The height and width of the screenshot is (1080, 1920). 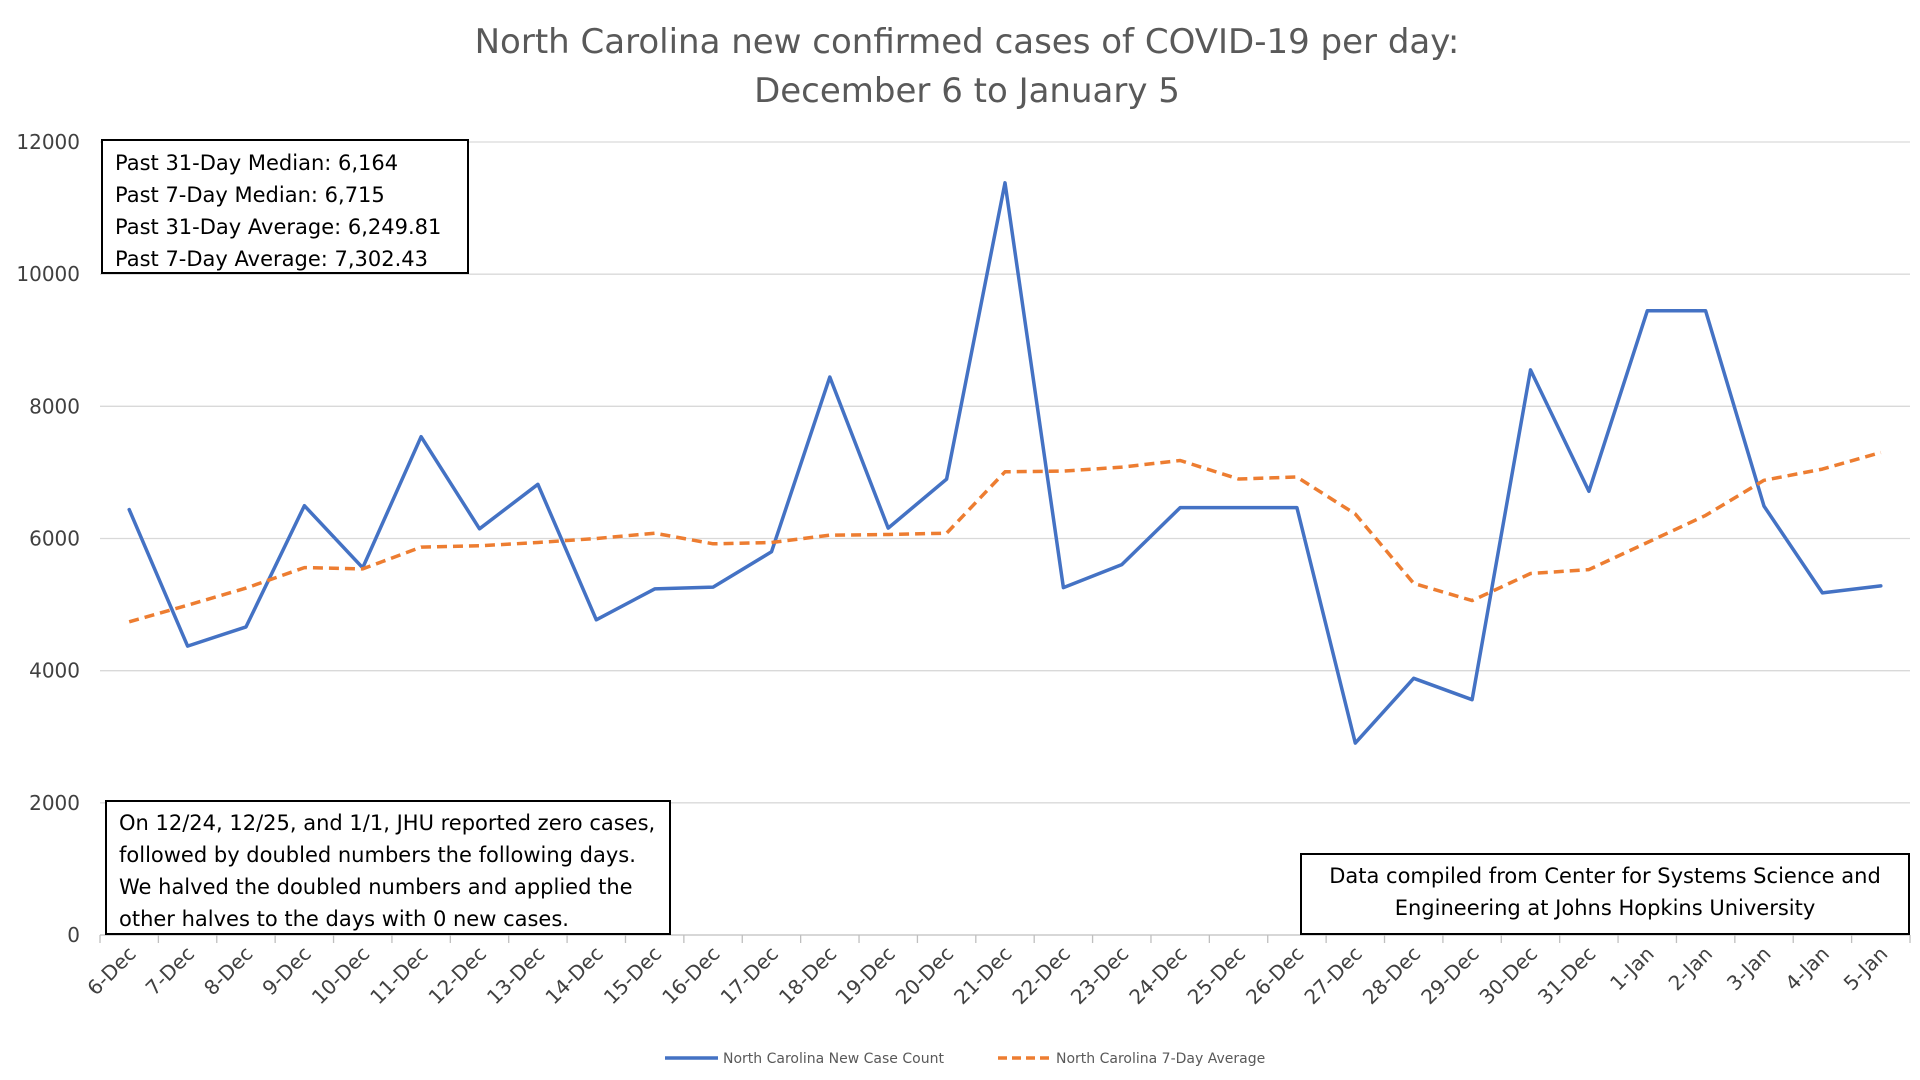 I want to click on x-tick-label: 4-Jan, so click(x=1807, y=969).